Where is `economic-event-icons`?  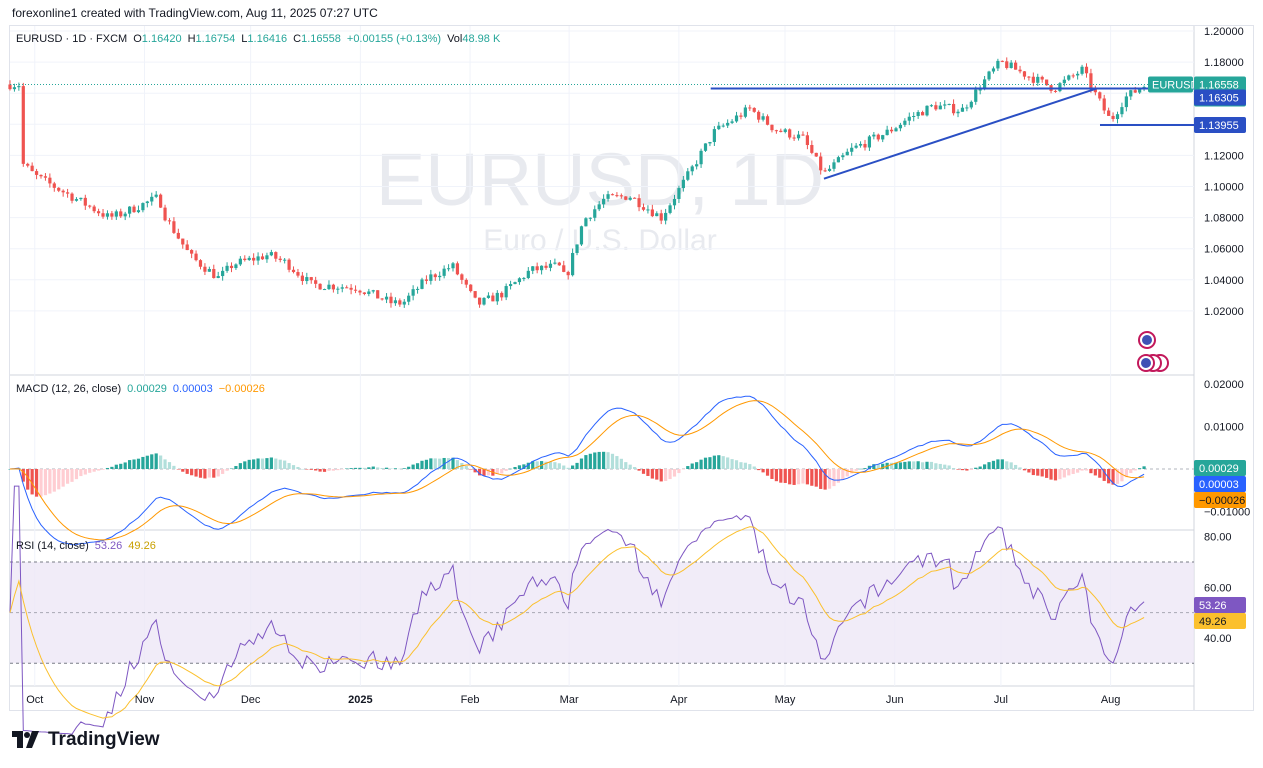
economic-event-icons is located at coordinates (1153, 351).